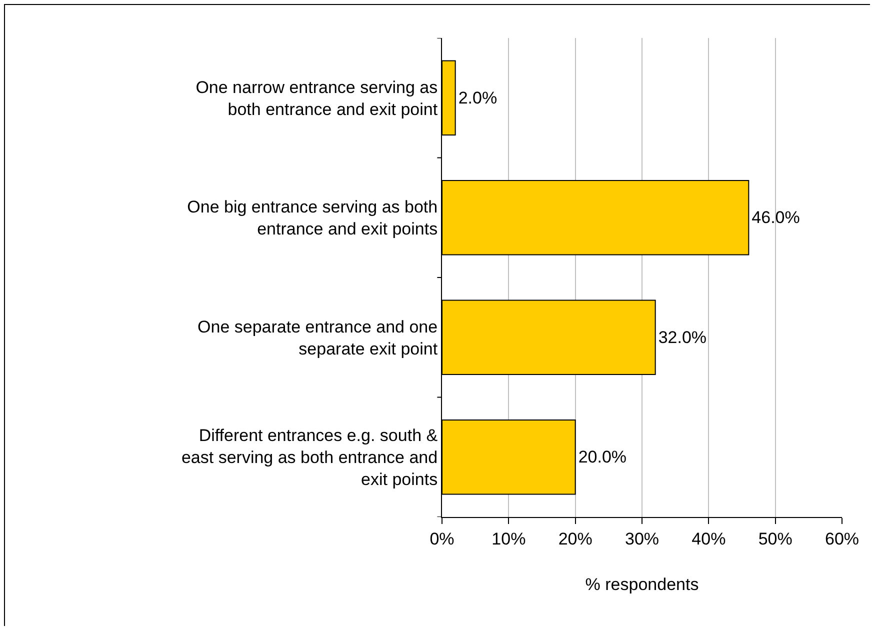  What do you see at coordinates (642, 584) in the screenshot?
I see `x-axis-title: % respondents` at bounding box center [642, 584].